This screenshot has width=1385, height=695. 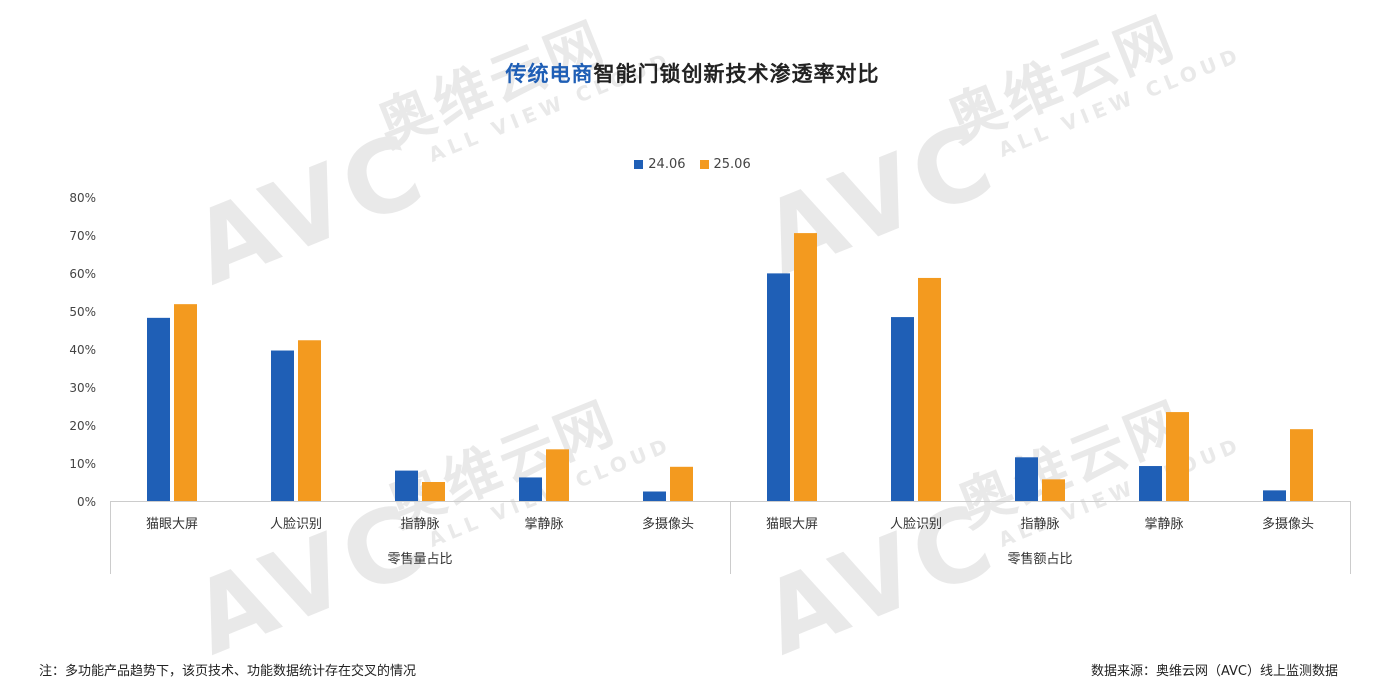 I want to click on chart-title: 传统电商智能门锁创新技术渗透率对比, so click(x=692, y=73).